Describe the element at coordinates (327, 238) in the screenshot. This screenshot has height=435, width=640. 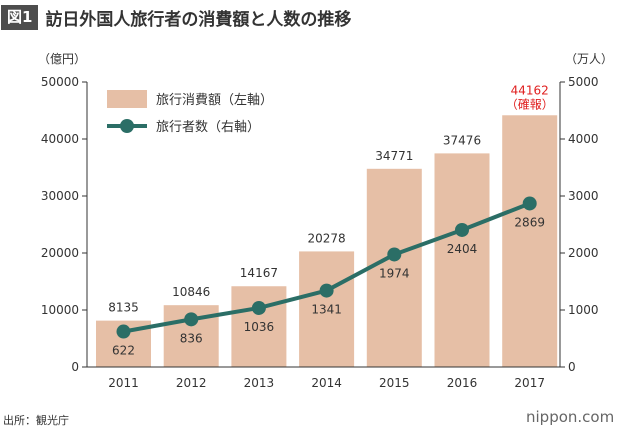
I see `bar-value-label: 20278` at that location.